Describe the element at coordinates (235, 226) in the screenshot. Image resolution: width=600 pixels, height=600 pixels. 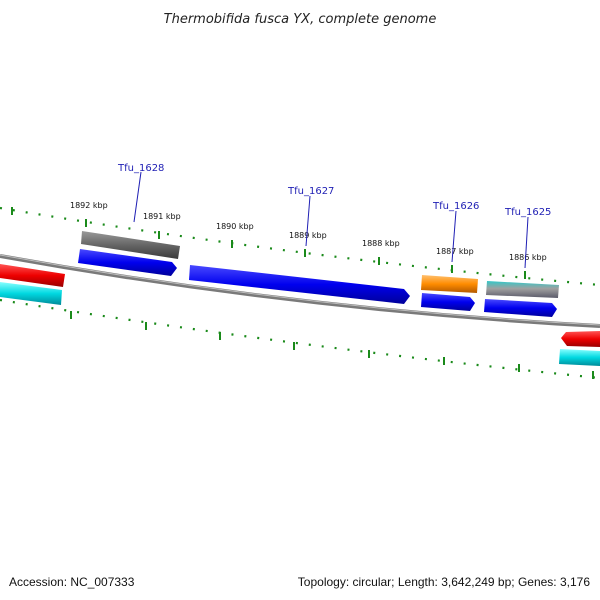
I see `kbp-label: 1890 kbp` at that location.